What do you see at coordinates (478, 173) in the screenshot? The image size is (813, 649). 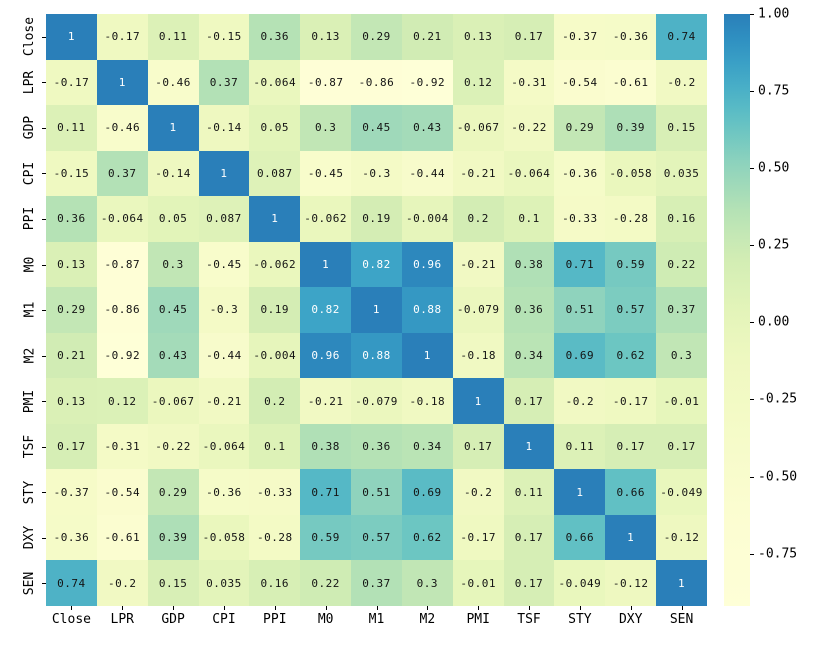 I see `heatmap-cell-CPI-PMI: -0.21` at bounding box center [478, 173].